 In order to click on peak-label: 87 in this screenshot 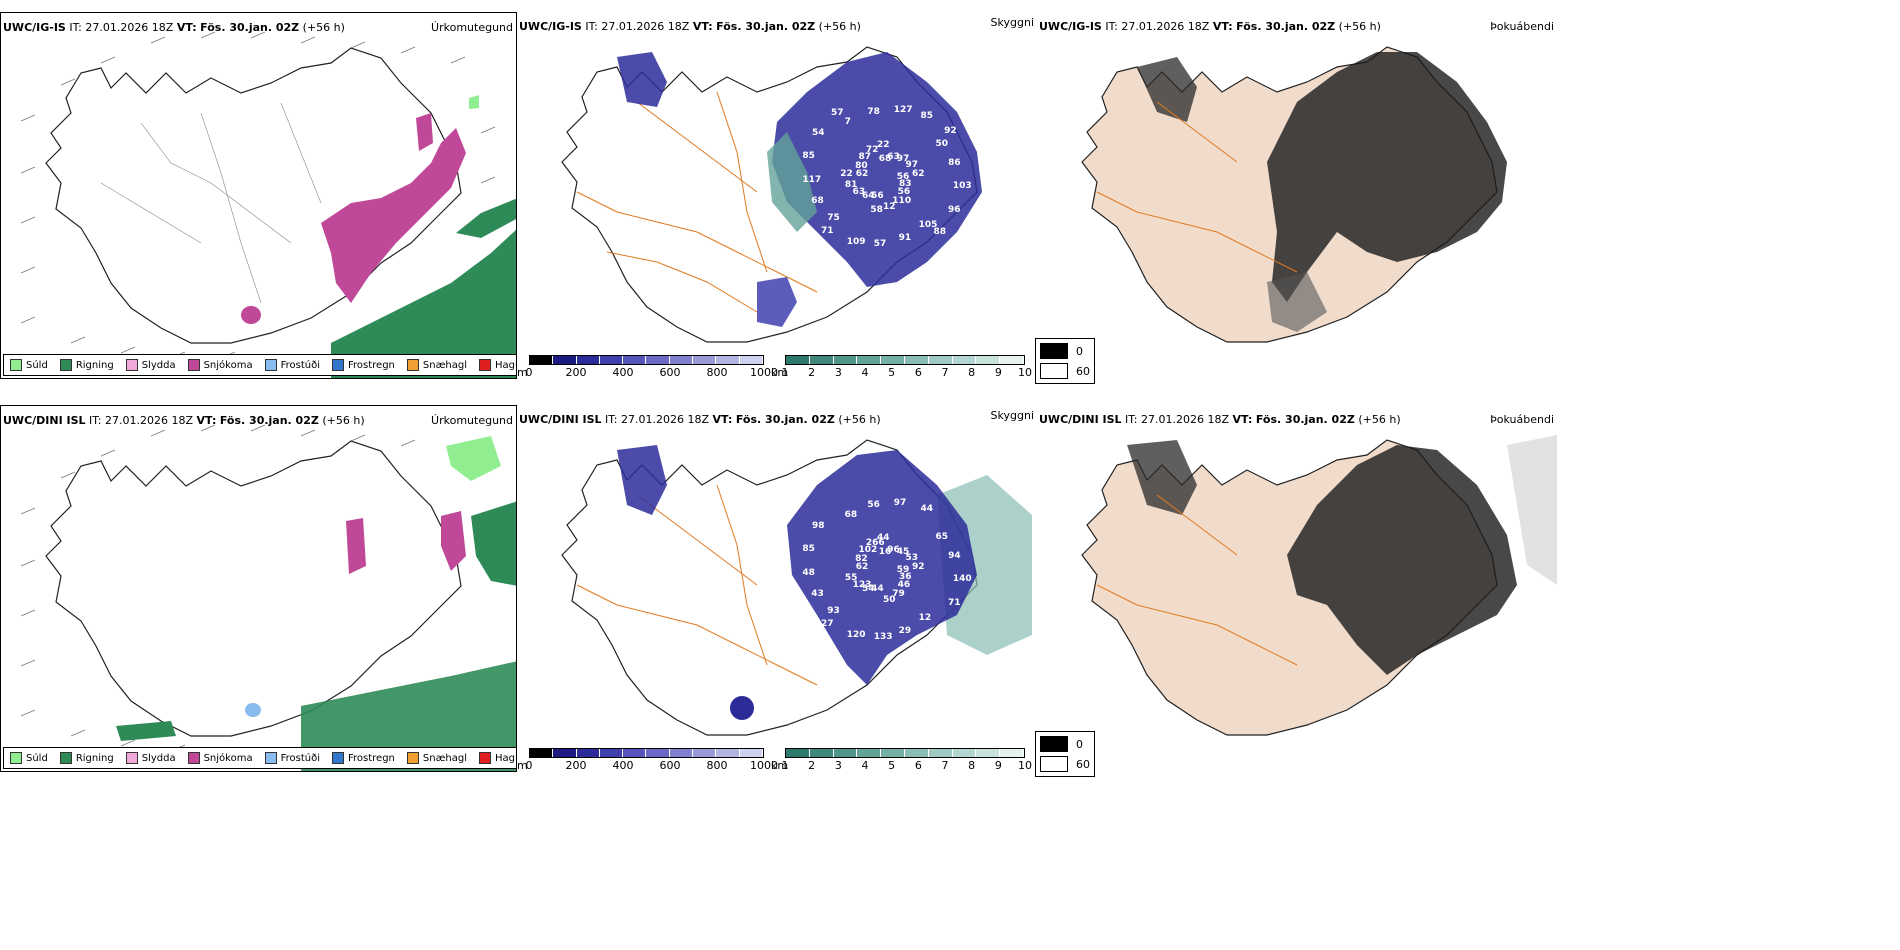, I will do `click(865, 157)`.